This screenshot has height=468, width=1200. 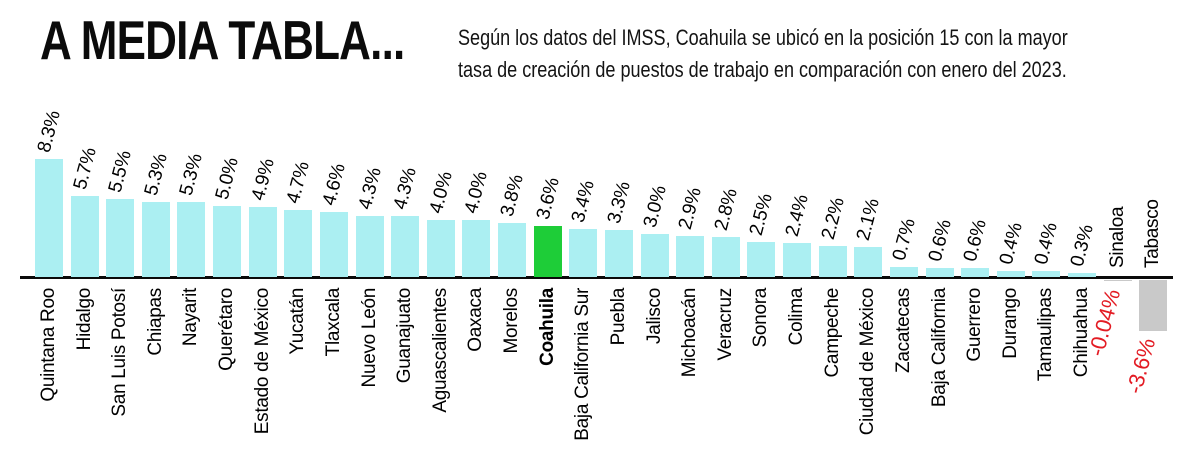 What do you see at coordinates (726, 209) in the screenshot?
I see `value-label-veracruz: 2.8%` at bounding box center [726, 209].